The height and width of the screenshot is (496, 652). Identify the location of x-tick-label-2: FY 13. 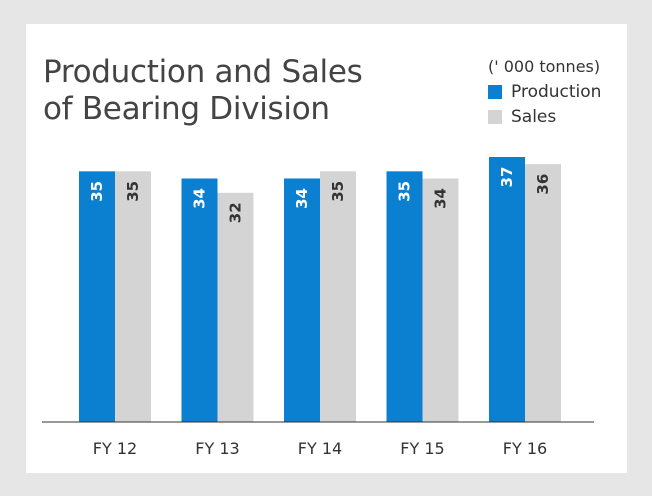
(217, 448).